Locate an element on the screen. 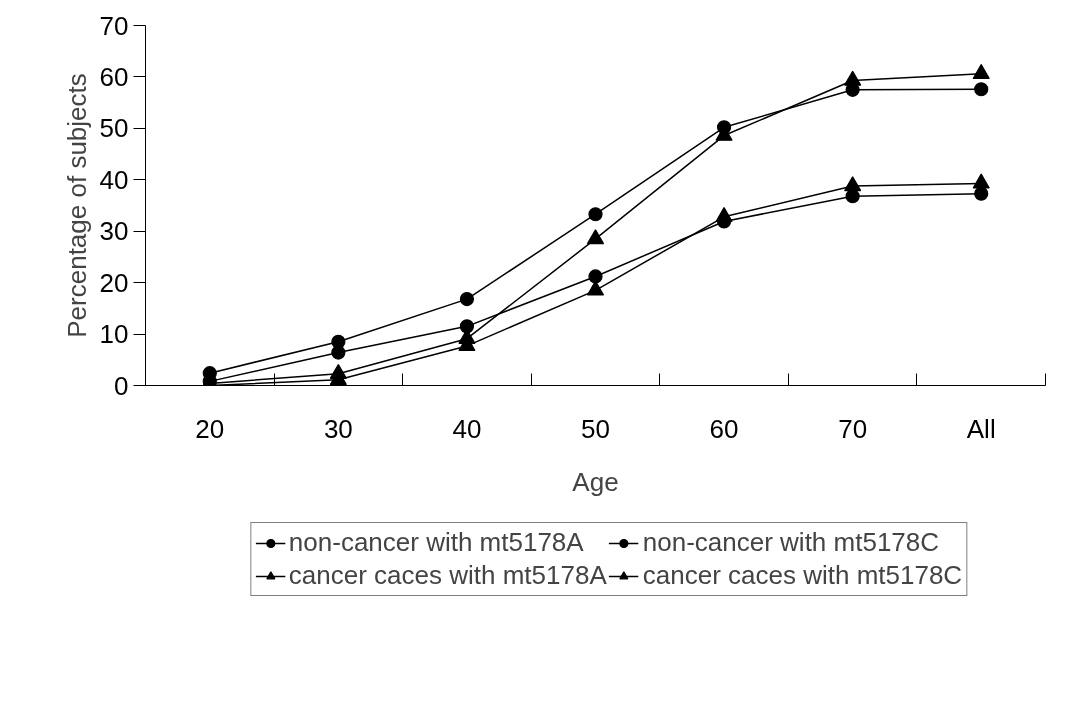 The image size is (1077, 719). legend-label: cancer caces with mt5178A is located at coordinates (447, 575).